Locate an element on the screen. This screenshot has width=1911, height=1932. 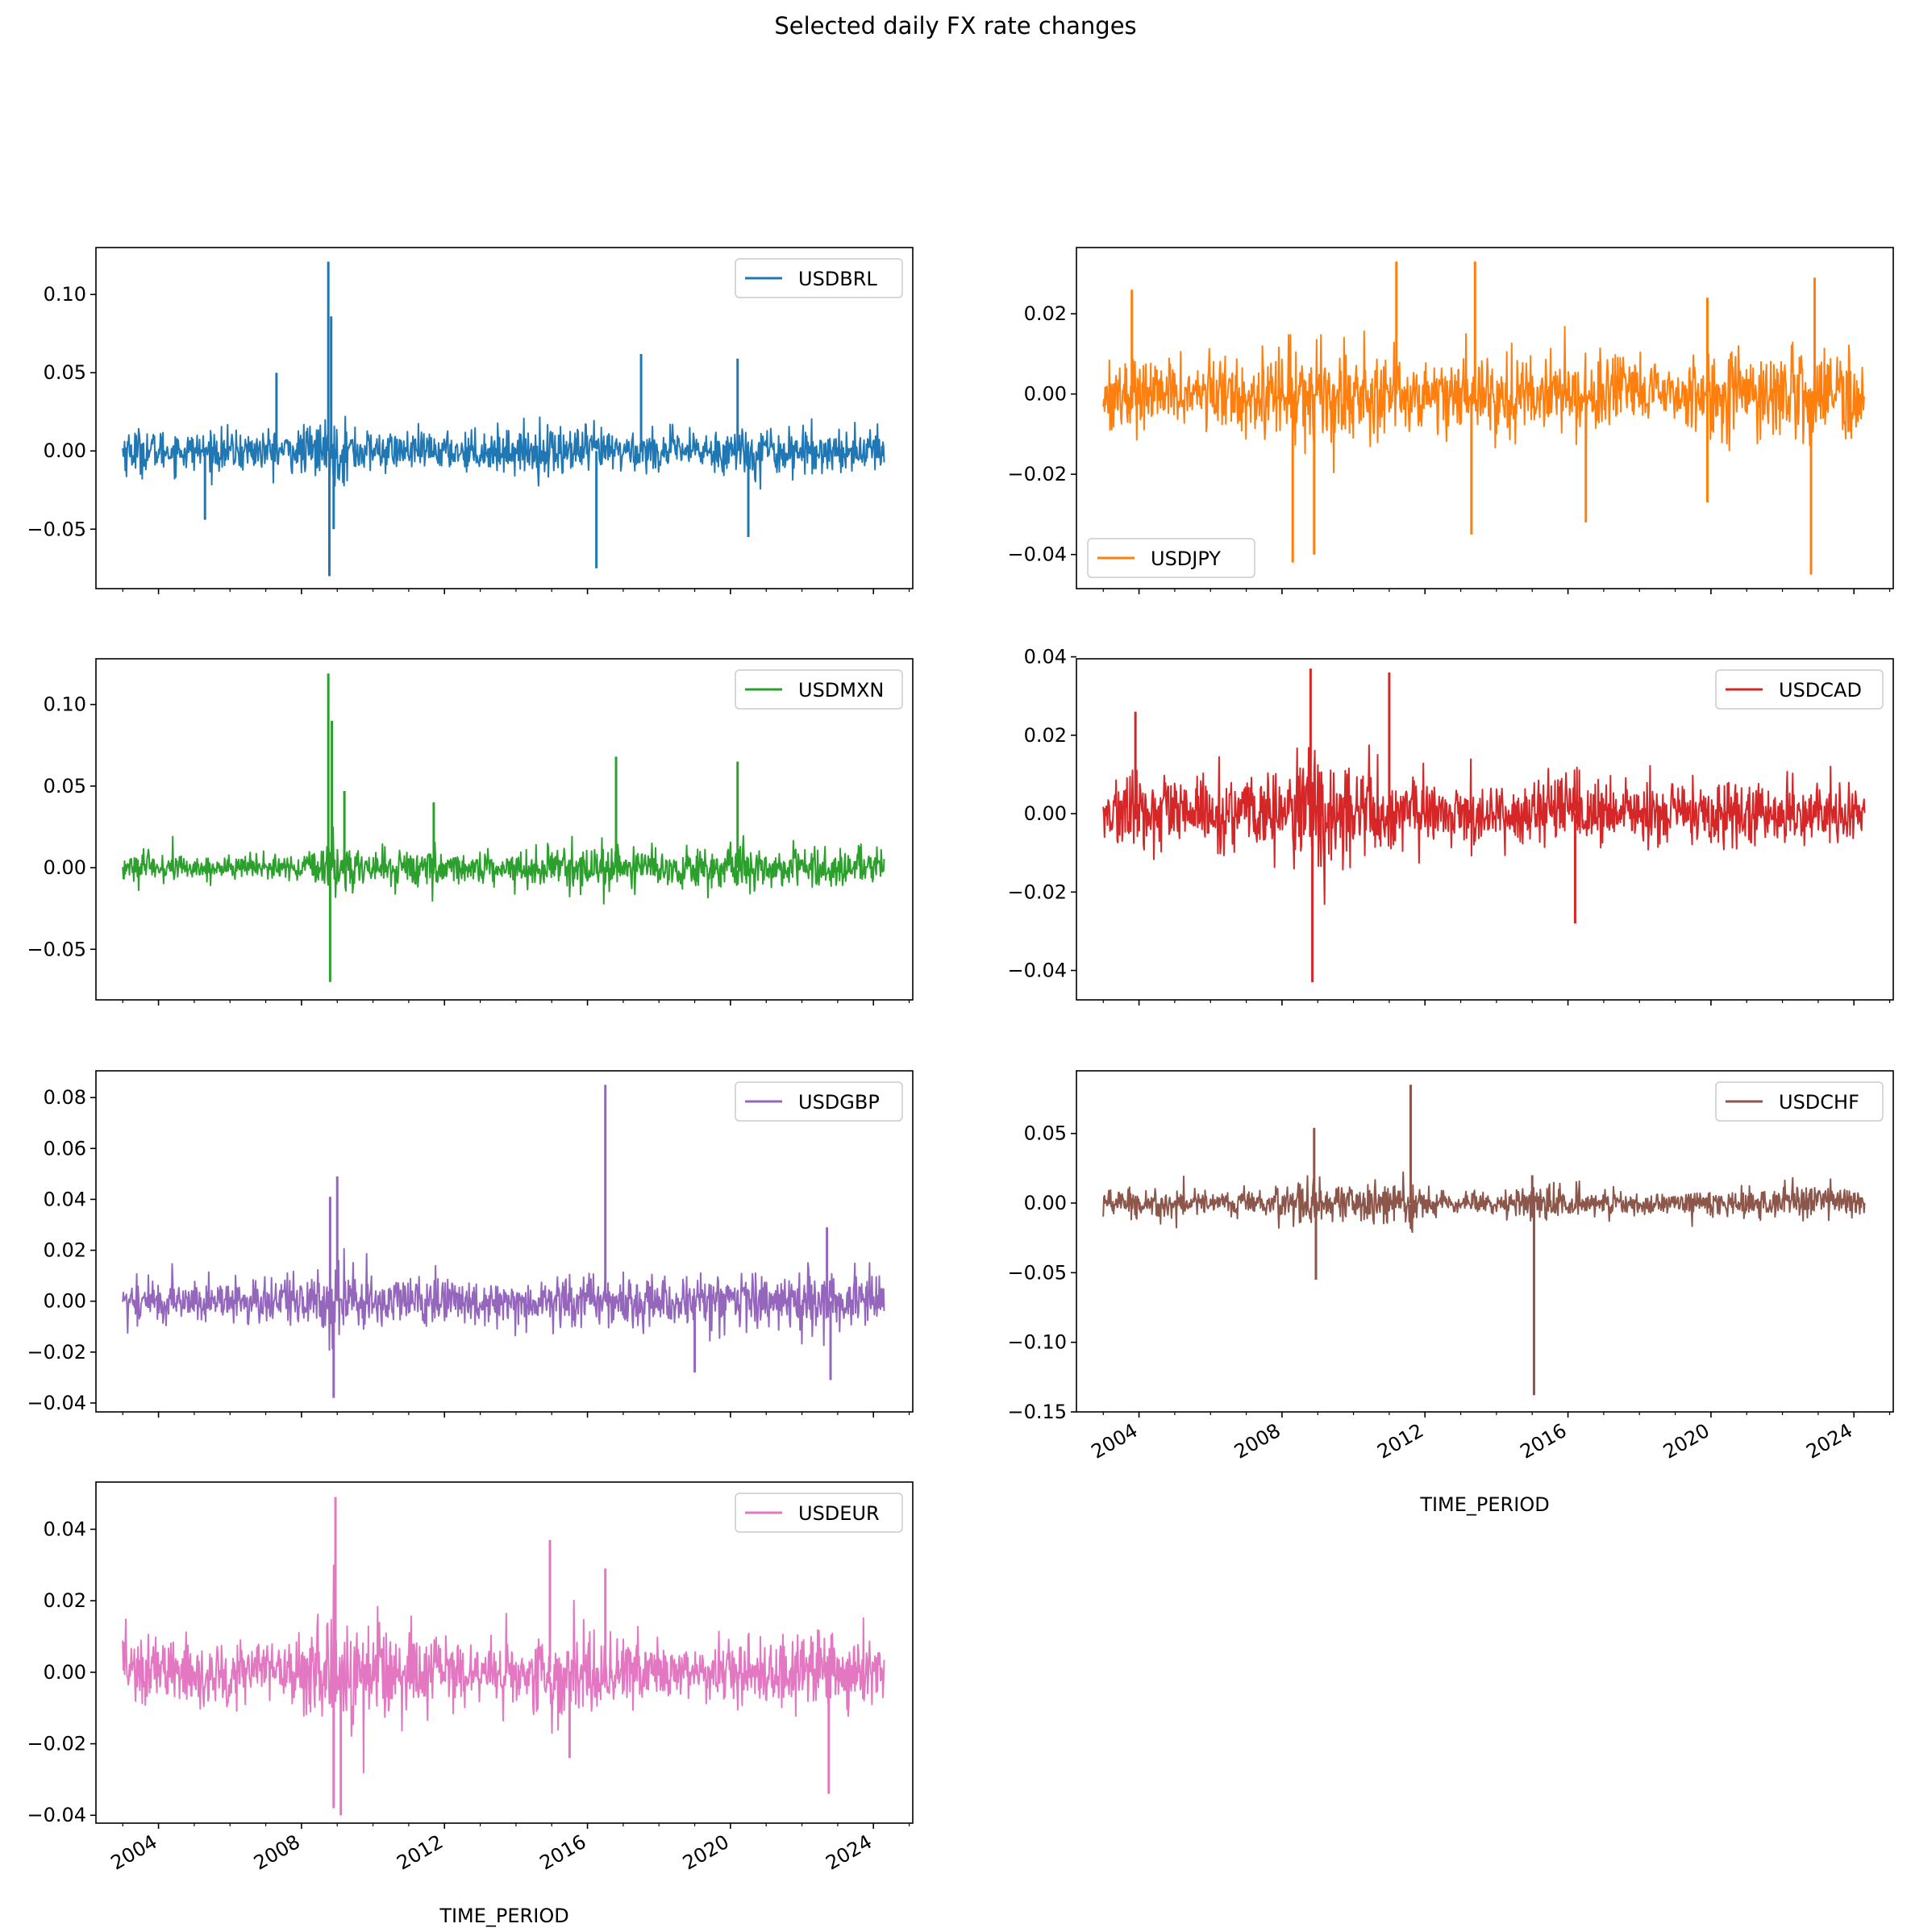
y-tick-label: 0.06 is located at coordinates (65, 1148).